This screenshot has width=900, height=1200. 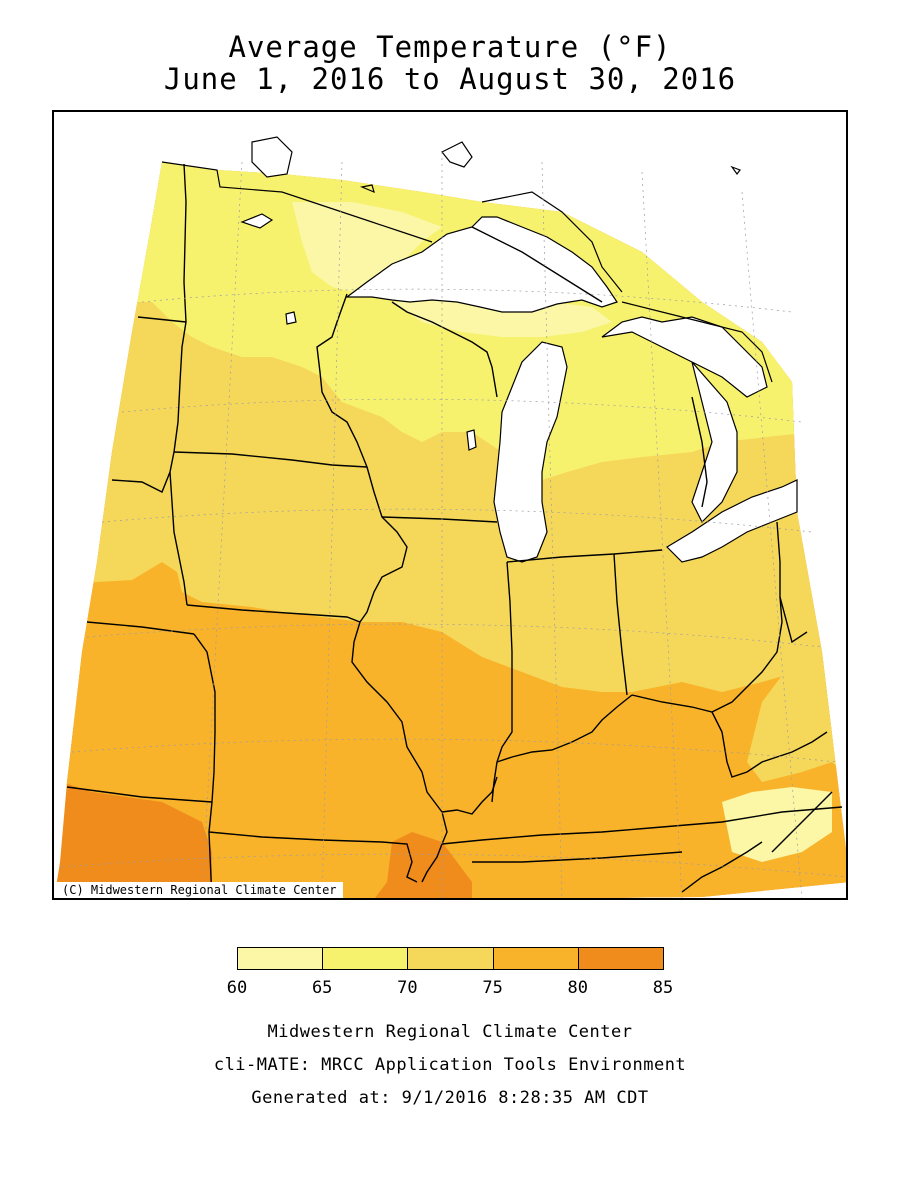 I want to click on lake-huron, so click(x=684, y=420).